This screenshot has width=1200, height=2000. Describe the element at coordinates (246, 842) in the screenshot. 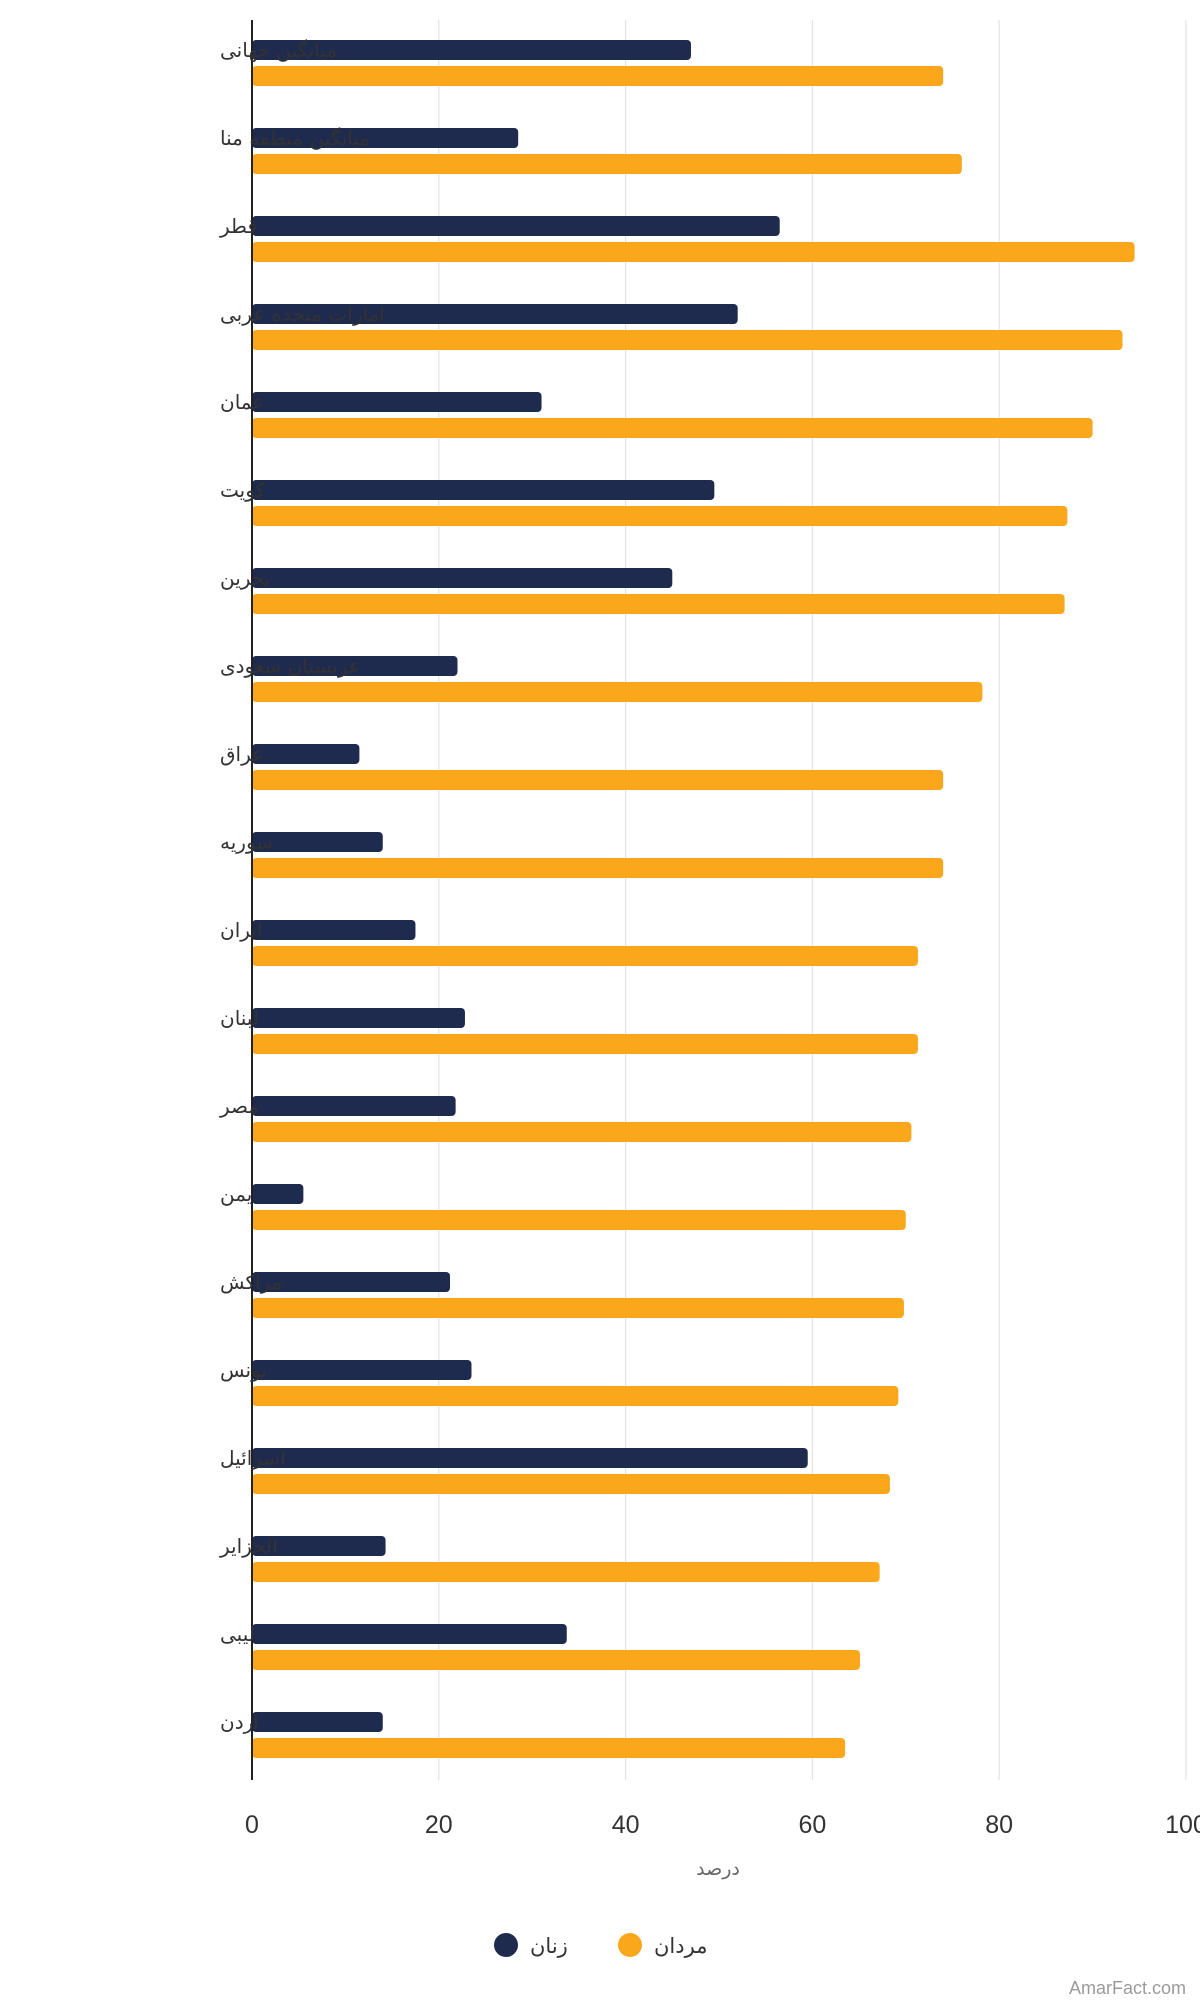

I see `category-label: سوریه` at that location.